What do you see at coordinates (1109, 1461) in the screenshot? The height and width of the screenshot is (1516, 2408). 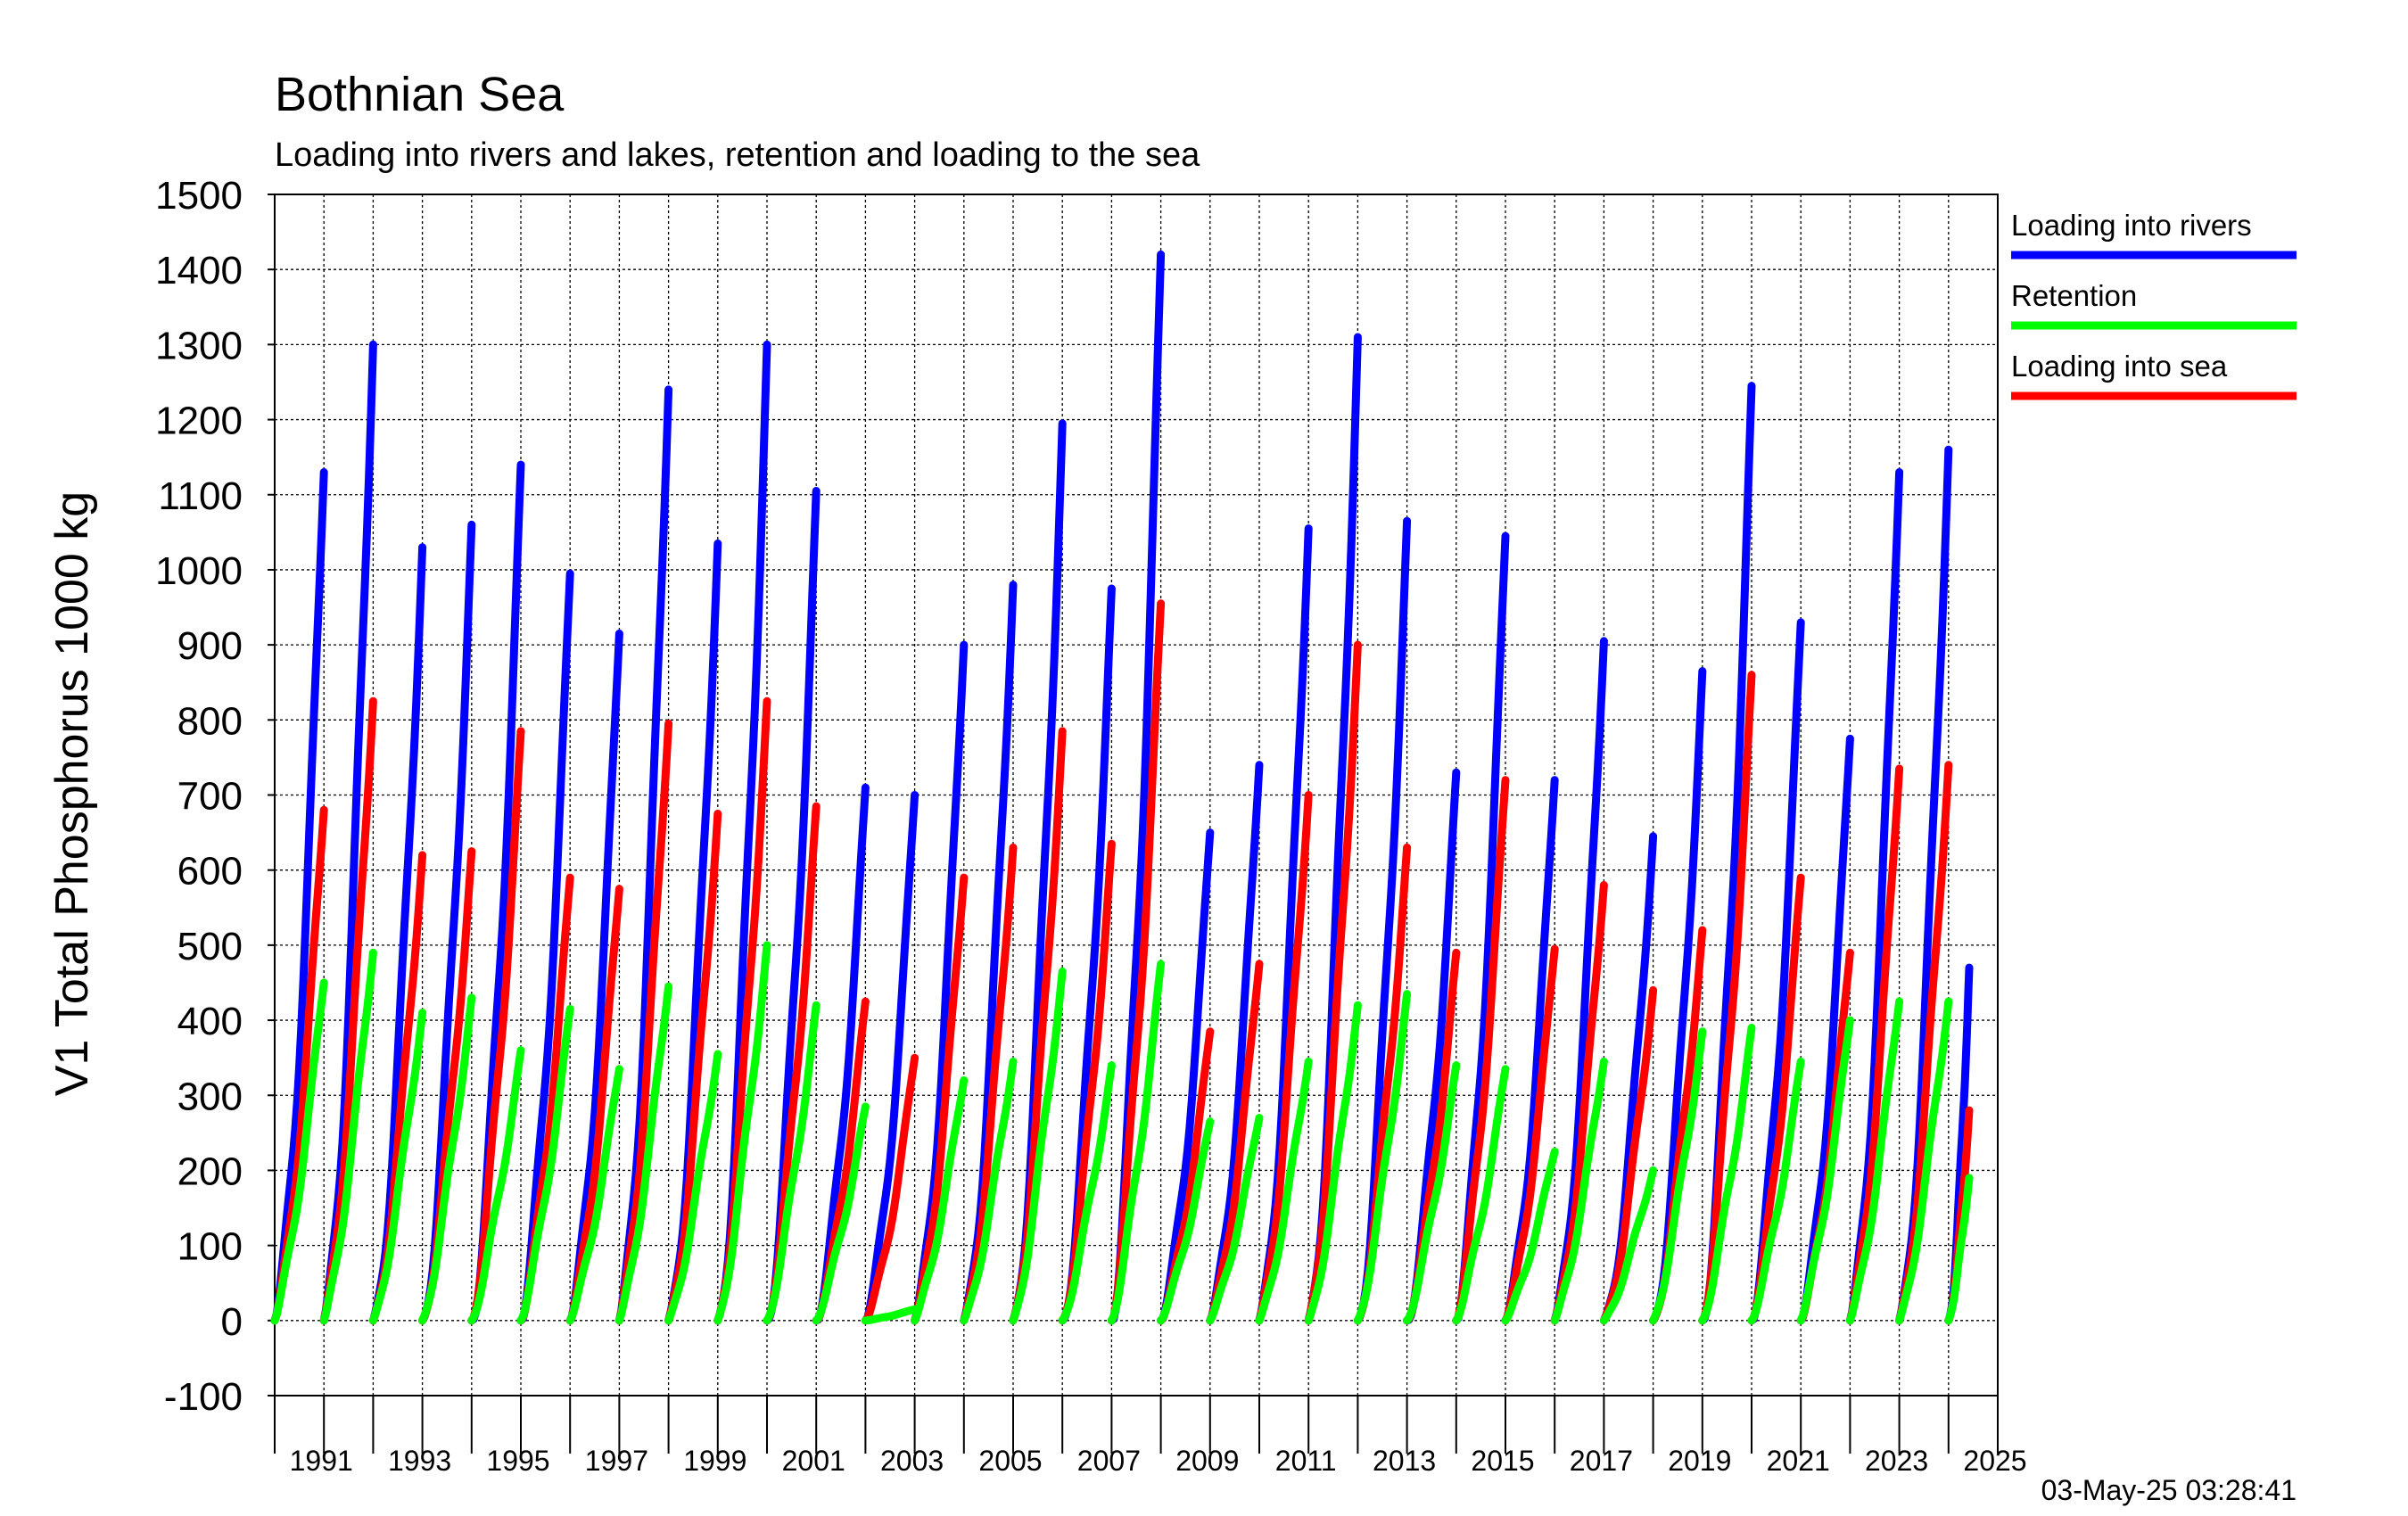 I see `x-tick-label: 2007` at bounding box center [1109, 1461].